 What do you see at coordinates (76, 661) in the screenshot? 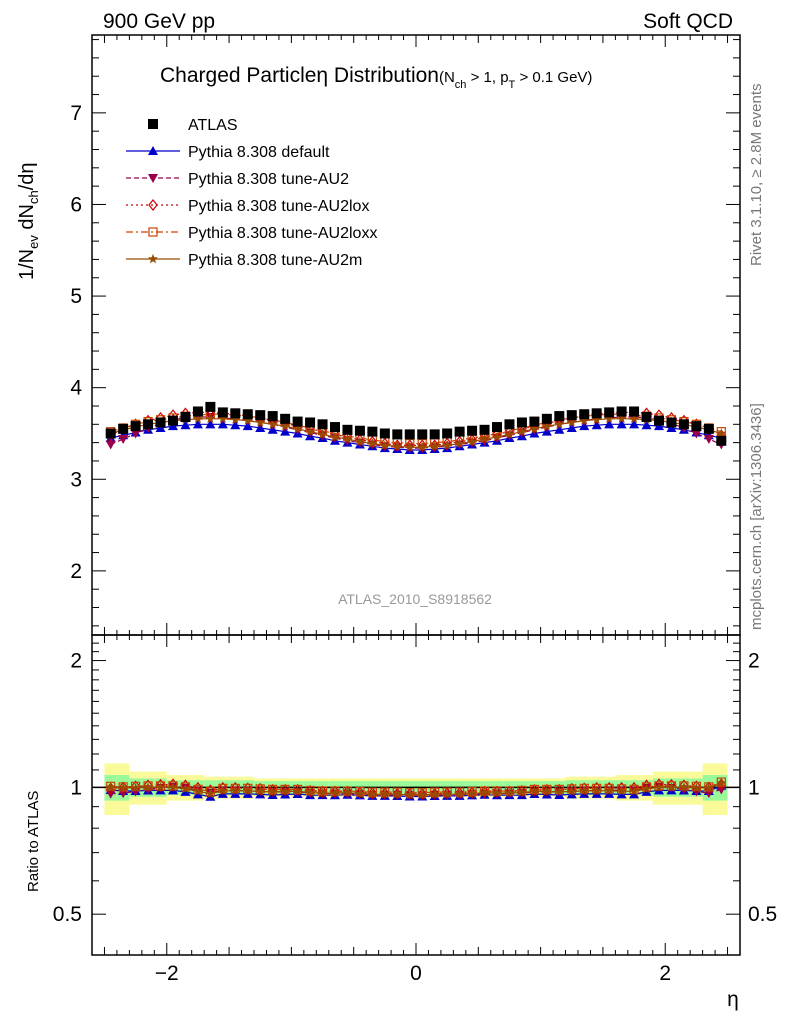
I see `ratio-y-tick-label-left: 2` at bounding box center [76, 661].